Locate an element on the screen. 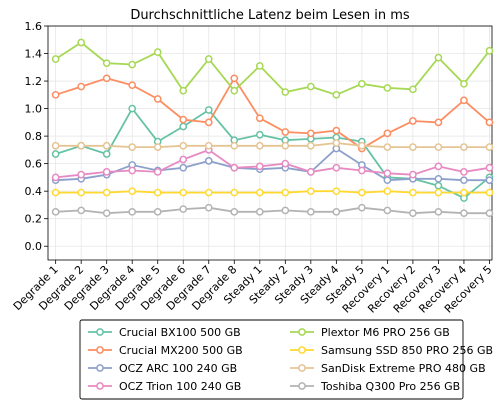 The image size is (499, 409). legend-label: Toshiba Q300 Pro 256 GB is located at coordinates (390, 386).